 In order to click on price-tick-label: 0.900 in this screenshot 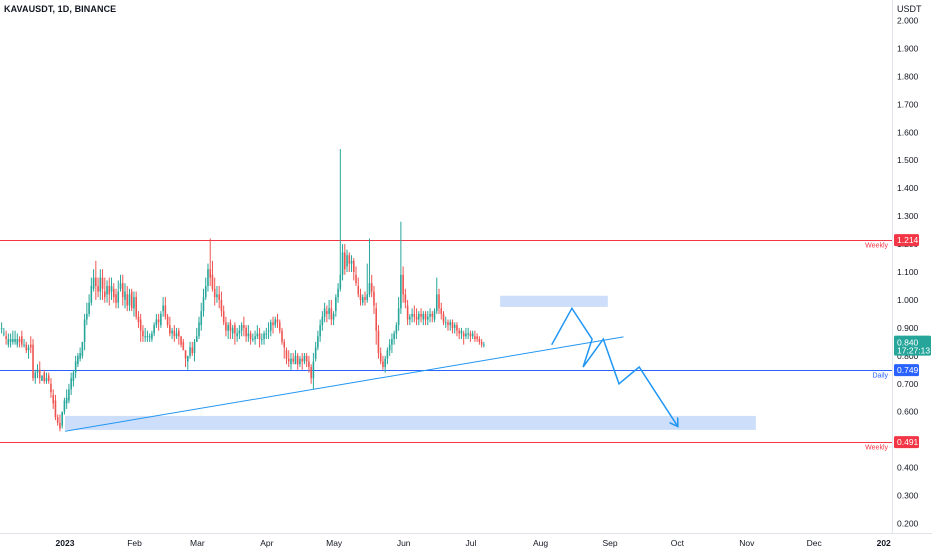, I will do `click(908, 328)`.